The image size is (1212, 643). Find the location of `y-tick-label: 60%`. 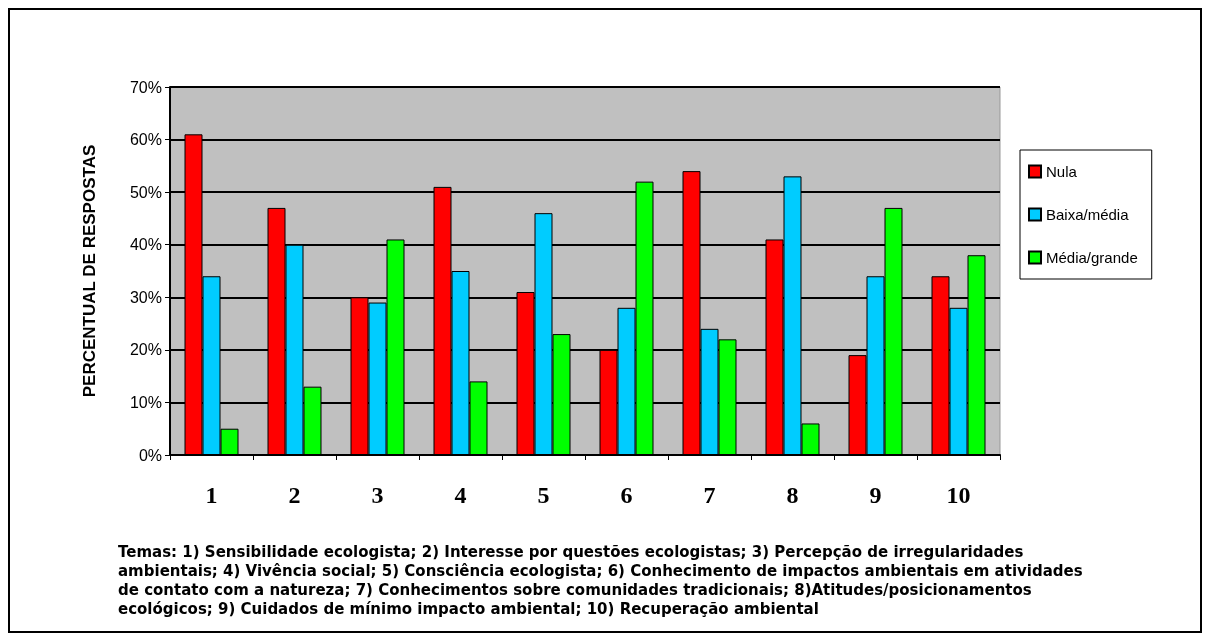

y-tick-label: 60% is located at coordinates (145, 140).